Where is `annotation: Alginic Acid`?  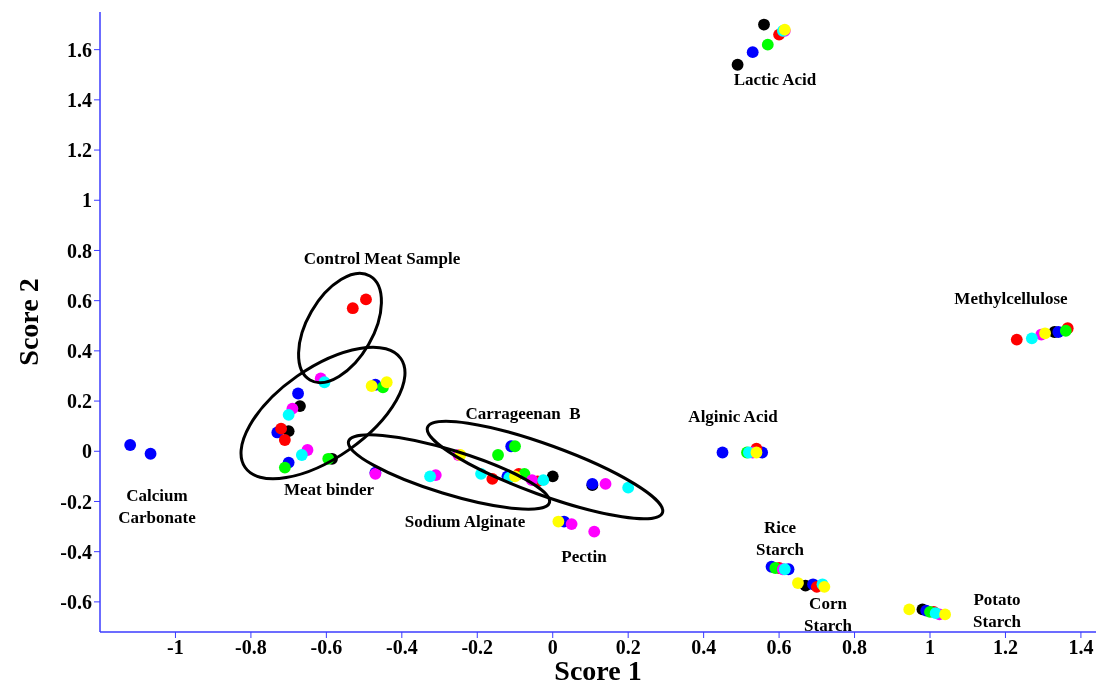 annotation: Alginic Acid is located at coordinates (733, 416).